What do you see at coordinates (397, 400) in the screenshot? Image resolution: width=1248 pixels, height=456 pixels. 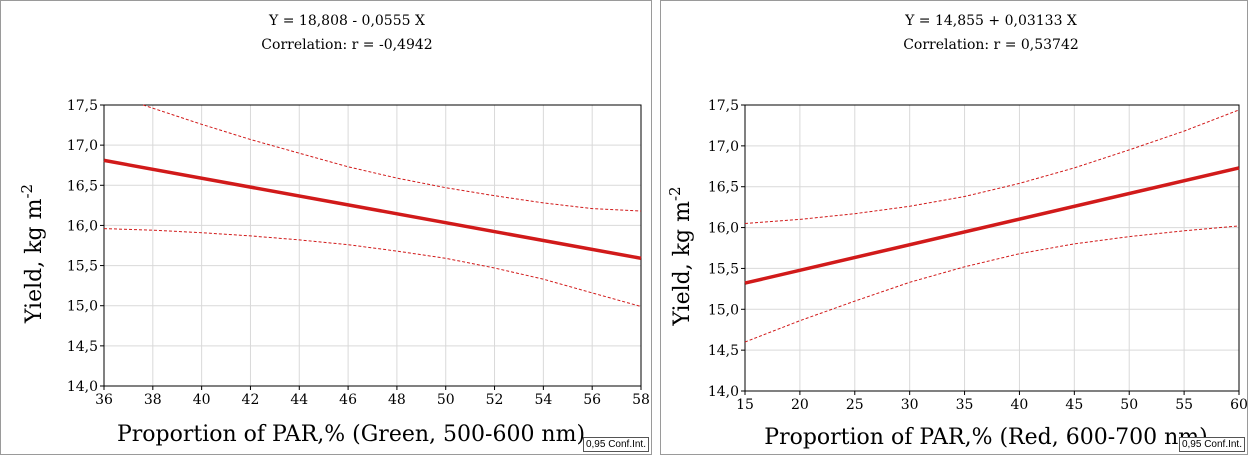 I see `x-tick-label: 48` at bounding box center [397, 400].